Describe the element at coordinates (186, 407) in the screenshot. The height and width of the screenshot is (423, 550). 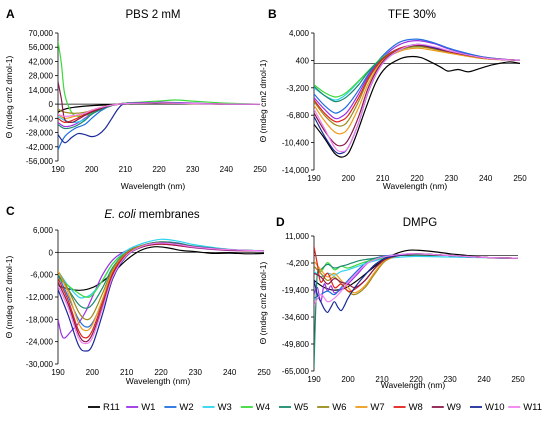
I see `legend-label: W2` at that location.